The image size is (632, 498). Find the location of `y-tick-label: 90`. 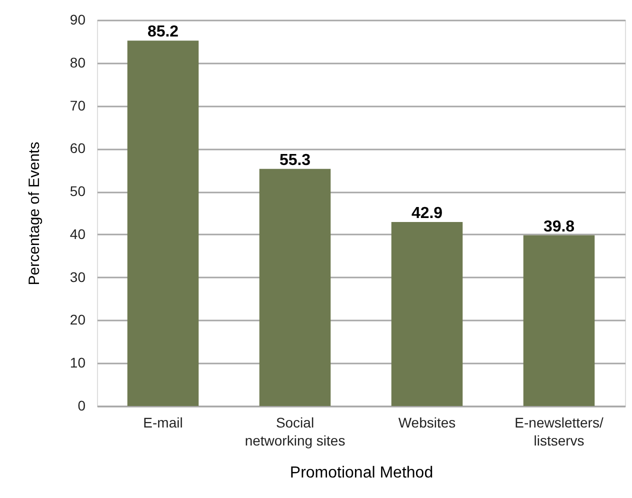

y-tick-label: 90 is located at coordinates (78, 20).